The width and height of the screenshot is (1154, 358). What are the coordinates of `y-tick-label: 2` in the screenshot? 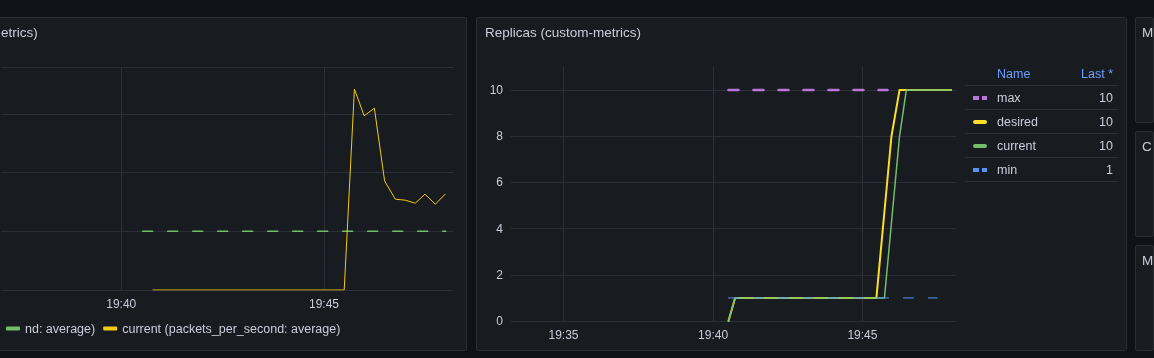 It's located at (500, 274).